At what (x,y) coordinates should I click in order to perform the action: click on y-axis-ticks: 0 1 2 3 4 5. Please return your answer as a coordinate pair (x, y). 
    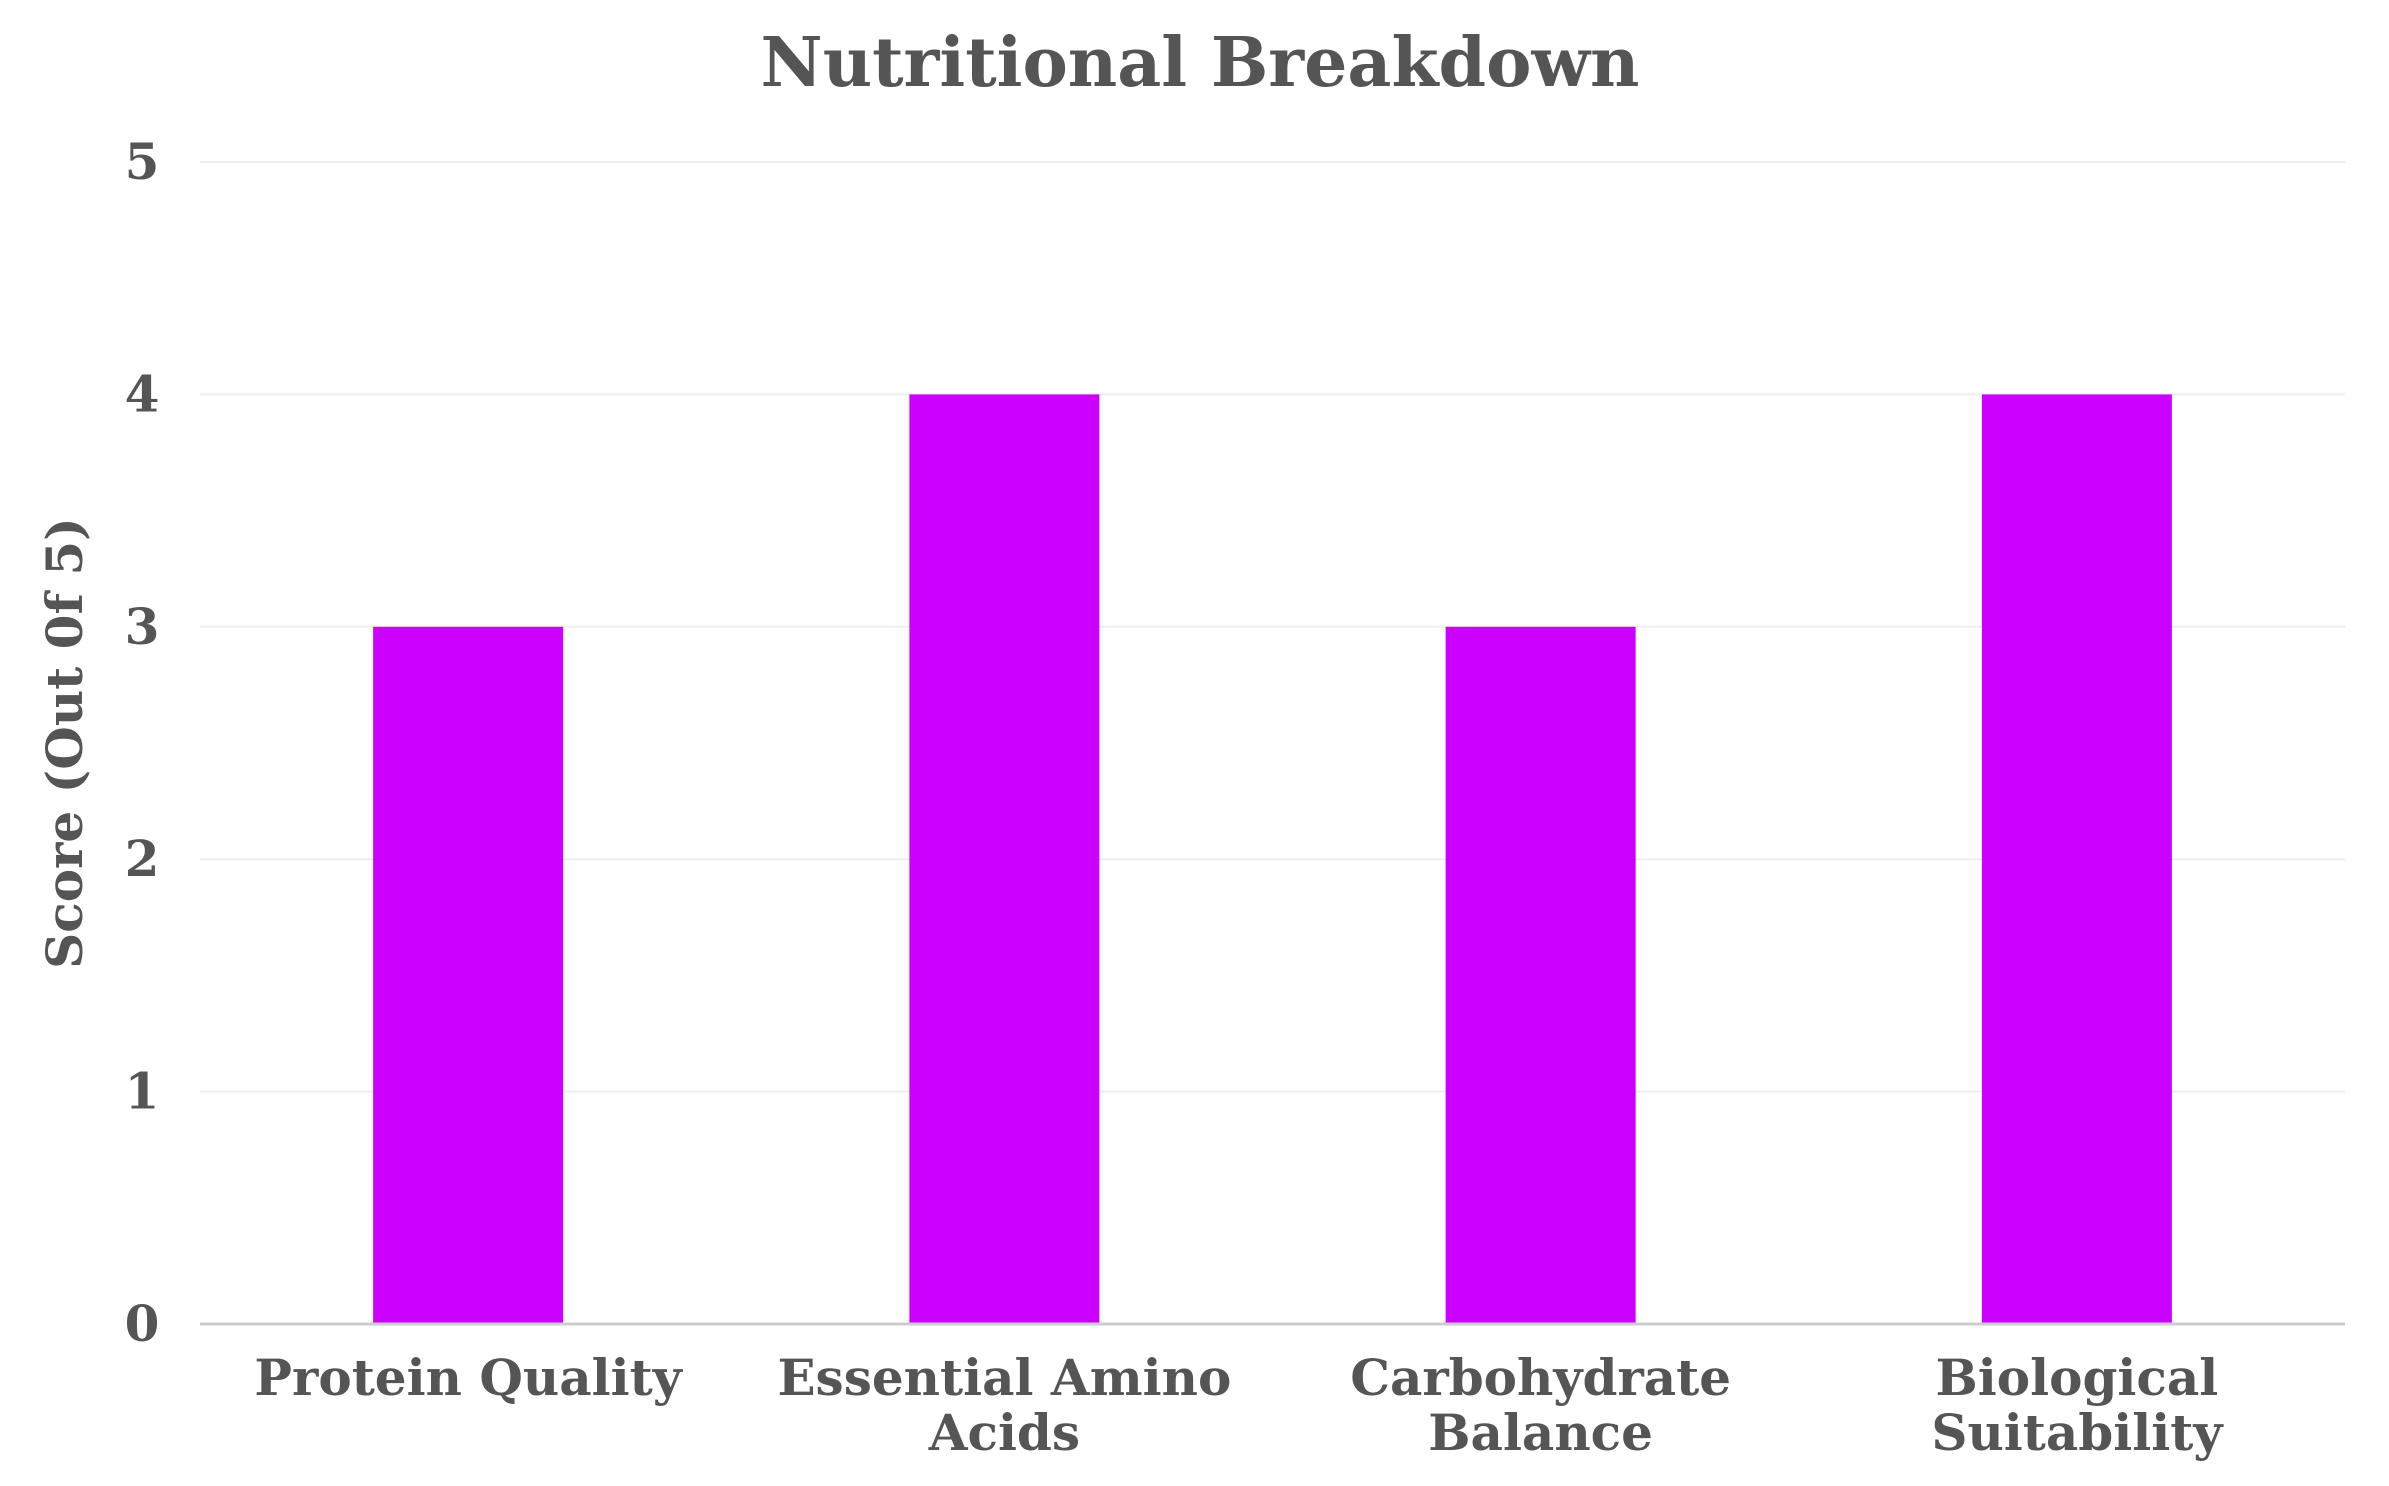
    Looking at the image, I should click on (142, 742).